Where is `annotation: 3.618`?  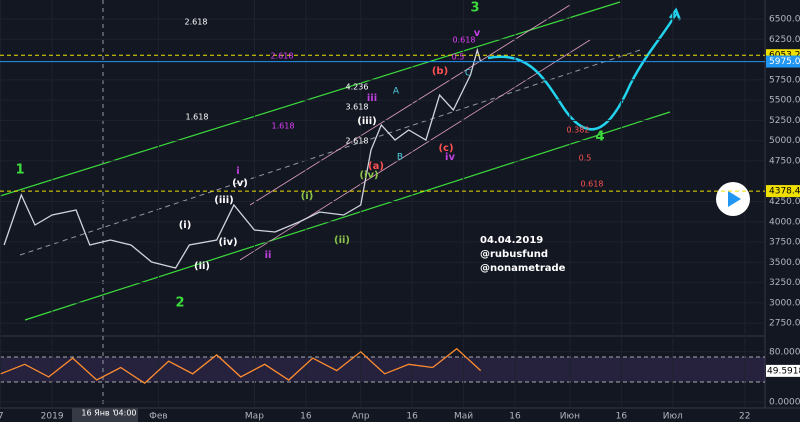 annotation: 3.618 is located at coordinates (357, 107).